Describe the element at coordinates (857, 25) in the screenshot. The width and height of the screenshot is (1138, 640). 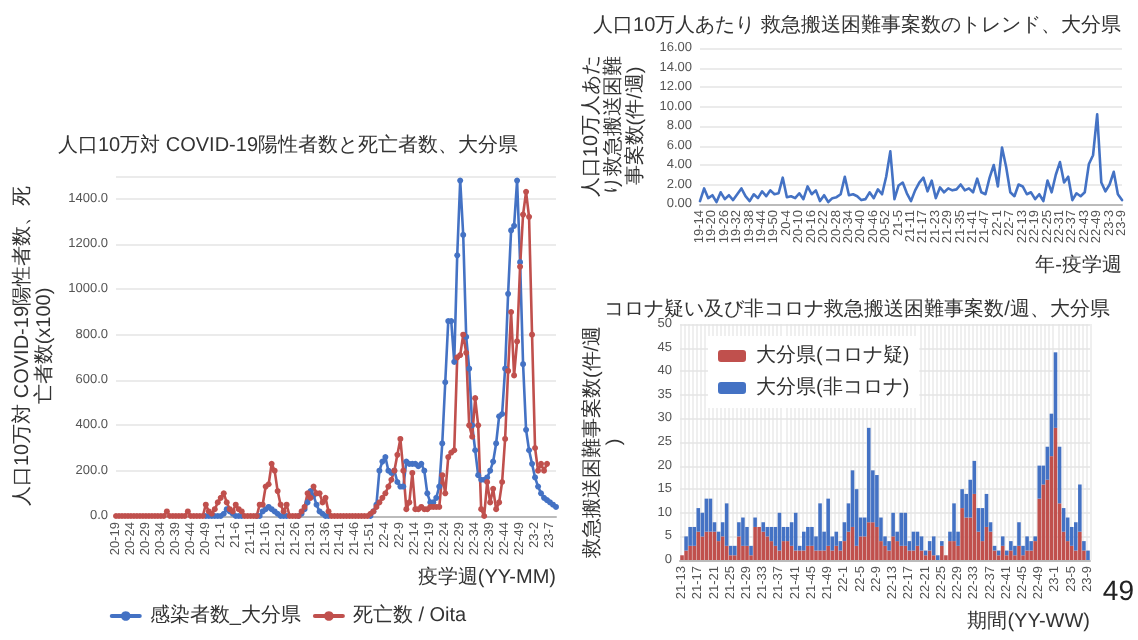
I see `chart-title: 人口10万人あたり 救急搬送困難事案数のトレンド、大分県` at that location.